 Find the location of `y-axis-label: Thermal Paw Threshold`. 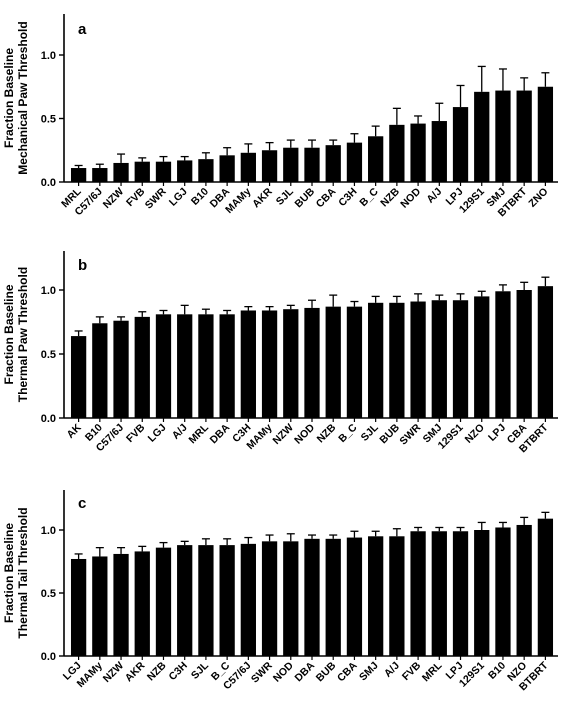

y-axis-label: Thermal Paw Threshold is located at coordinates (23, 334).